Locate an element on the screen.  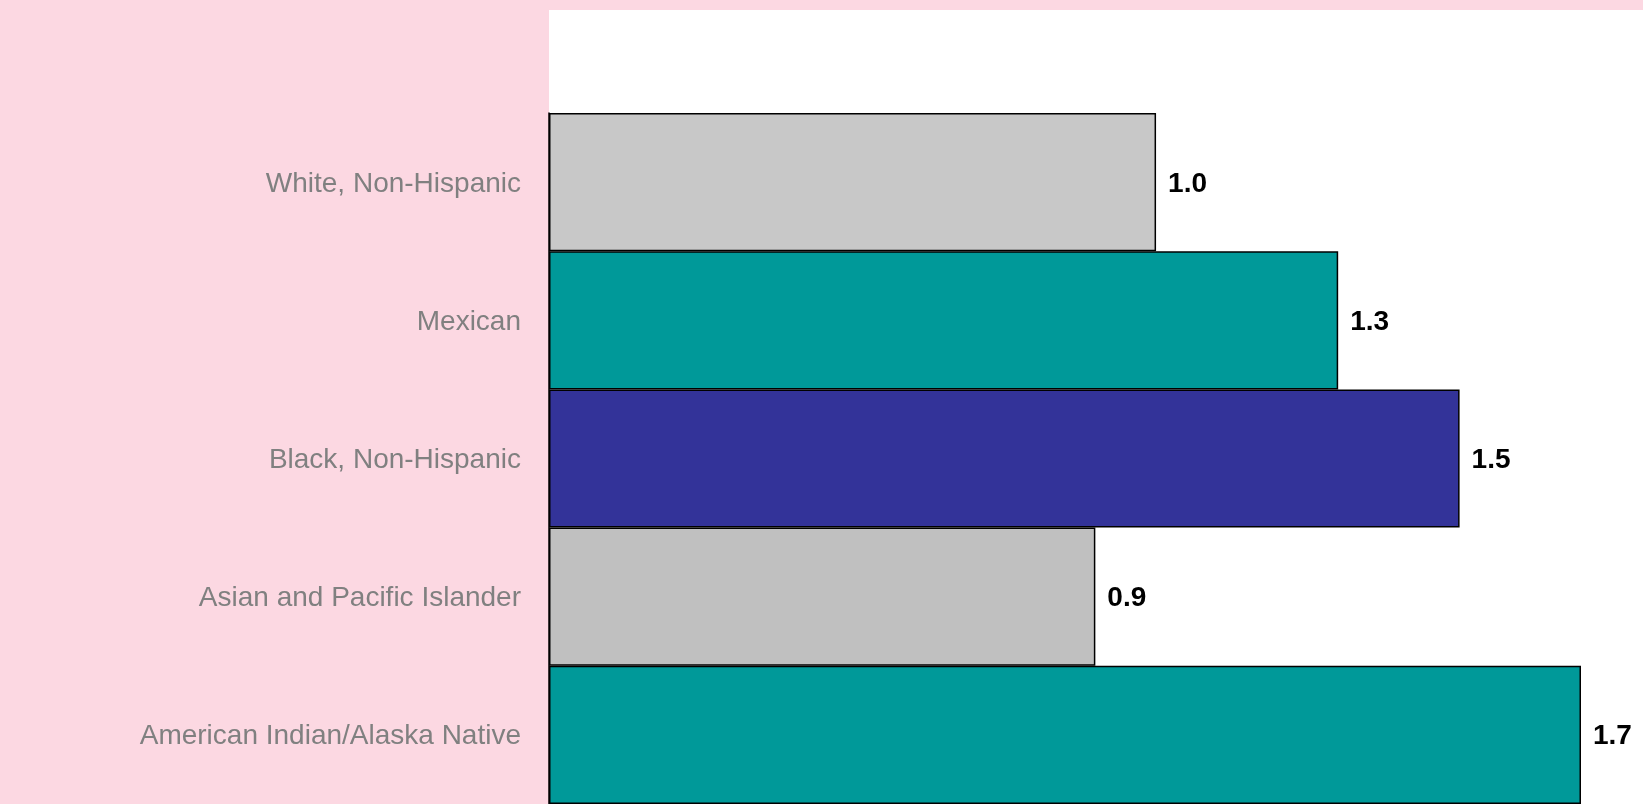
data-label: 1.3 is located at coordinates (1370, 320).